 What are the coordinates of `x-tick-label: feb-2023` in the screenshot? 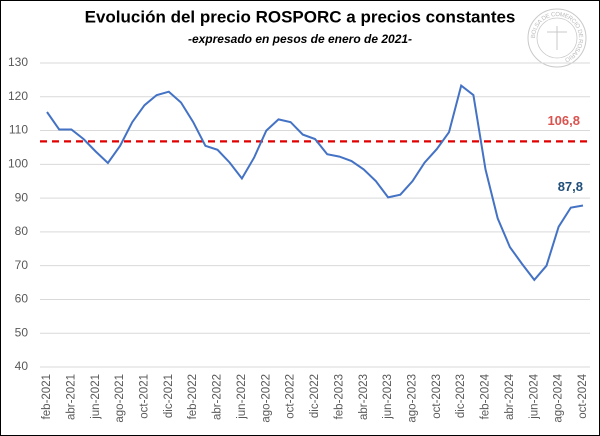 It's located at (339, 396).